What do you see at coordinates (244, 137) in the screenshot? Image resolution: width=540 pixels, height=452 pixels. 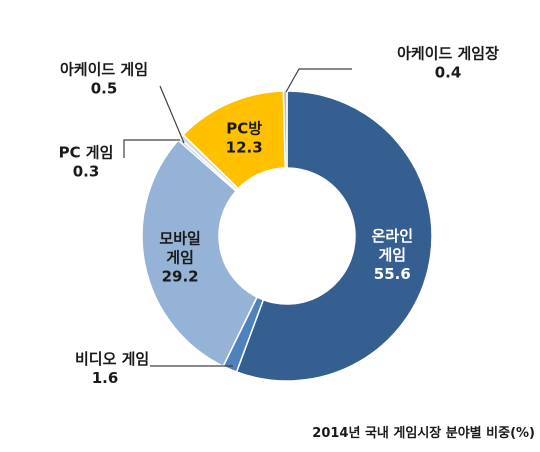 I see `slice-label-5: PC방 12.3` at bounding box center [244, 137].